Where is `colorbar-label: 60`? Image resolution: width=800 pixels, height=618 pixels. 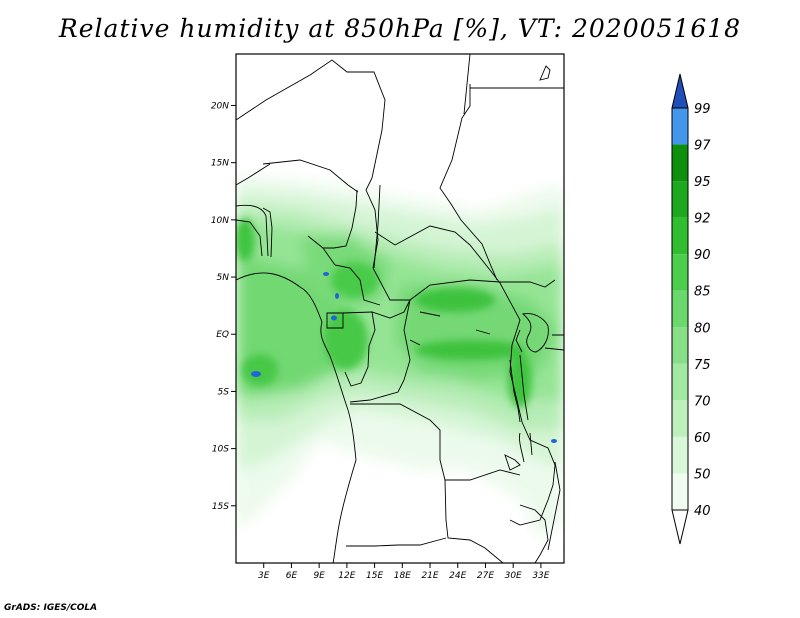 colorbar-label: 60 is located at coordinates (702, 438).